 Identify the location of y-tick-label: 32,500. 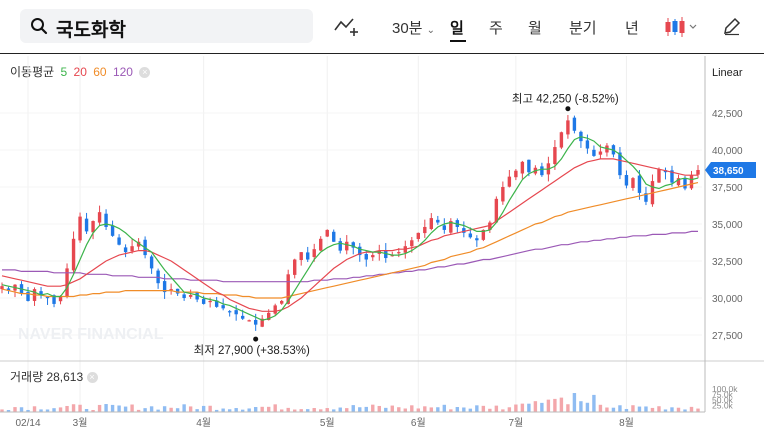
(727, 262).